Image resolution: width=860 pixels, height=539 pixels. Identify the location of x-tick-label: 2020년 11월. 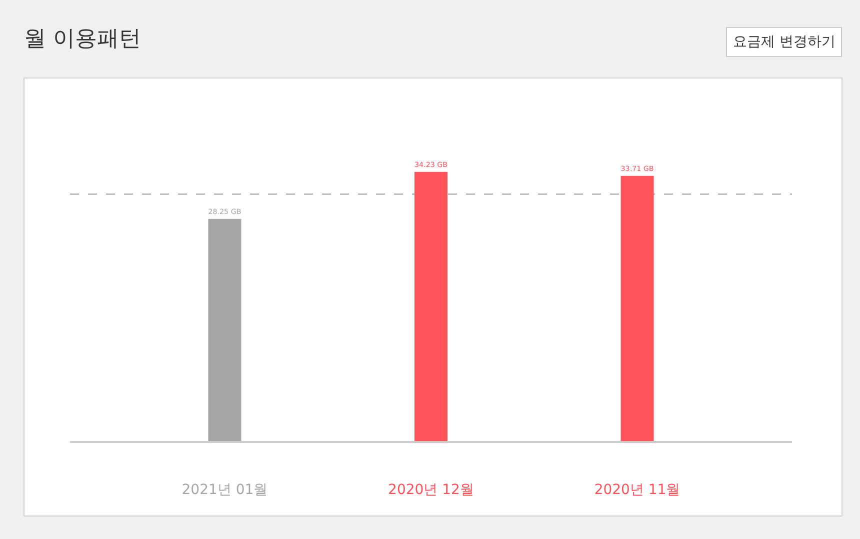
(637, 490).